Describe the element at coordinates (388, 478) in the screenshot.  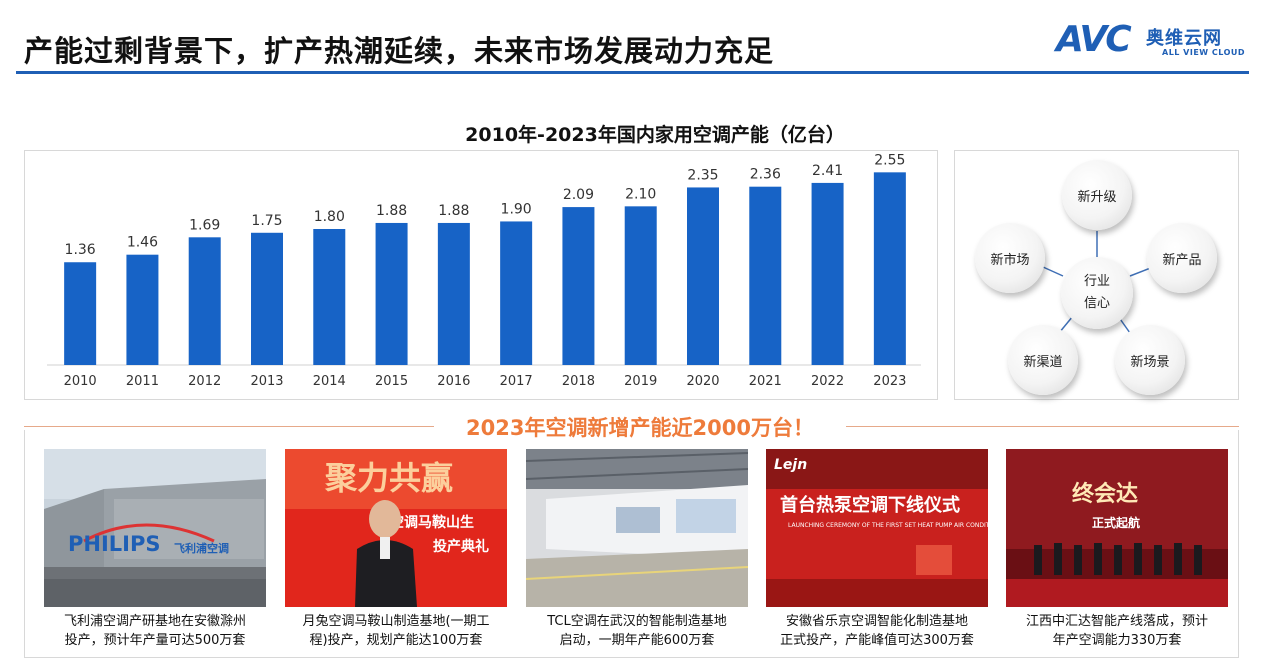
I see `svg-text: 聚力共赢` at that location.